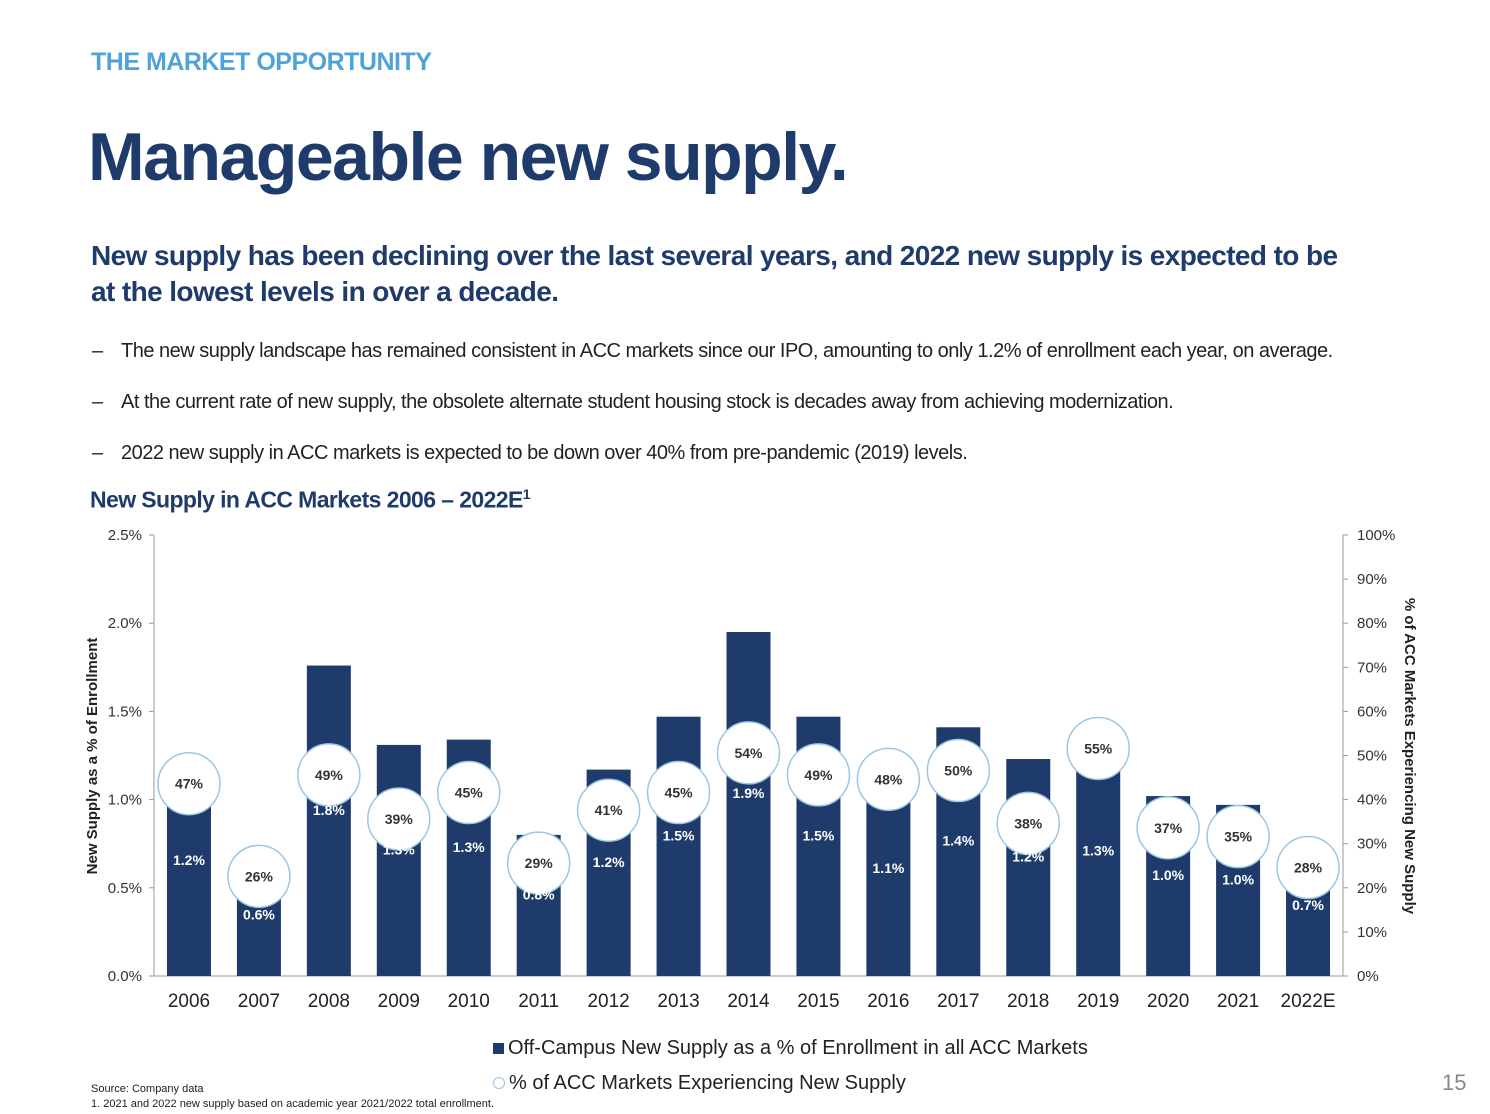 Image resolution: width=1490 pixels, height=1114 pixels. Describe the element at coordinates (538, 1001) in the screenshot. I see `x-tick-label: 2011` at that location.